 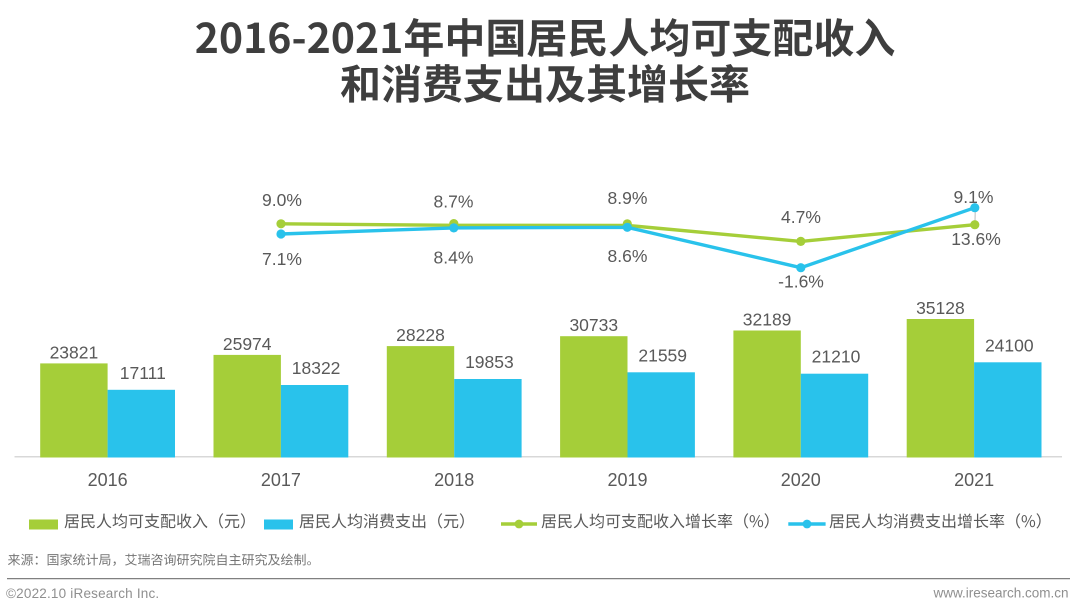 What do you see at coordinates (420, 335) in the screenshot?
I see `svg-text: 28228` at bounding box center [420, 335].